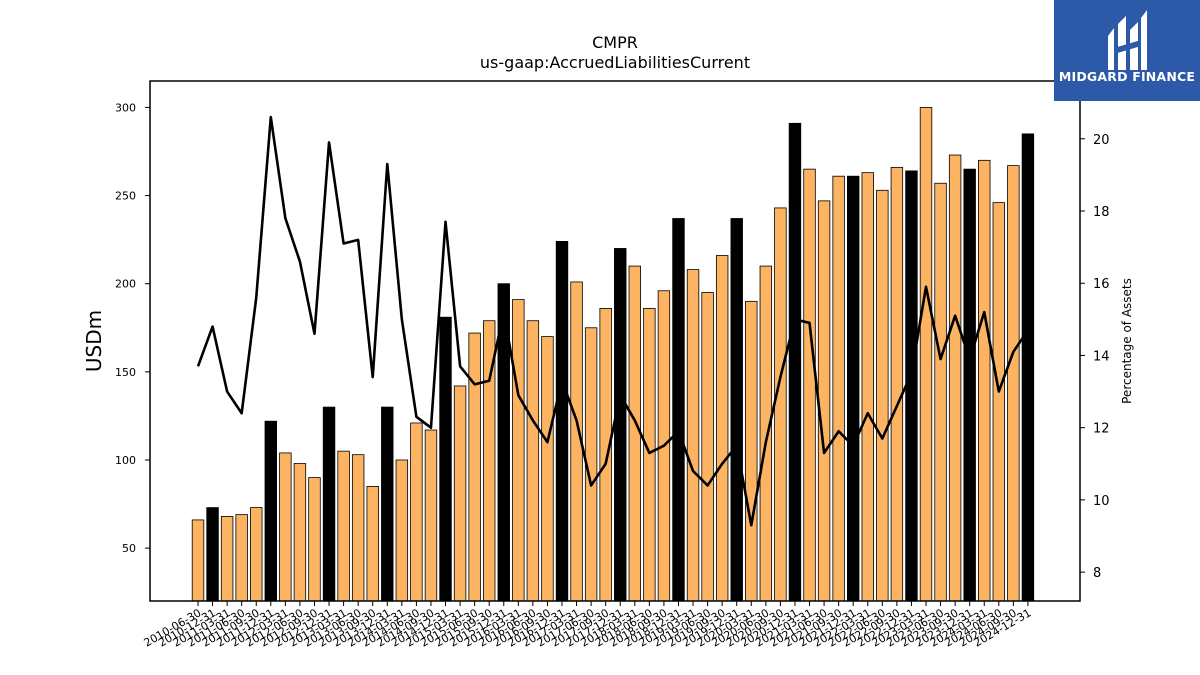 This screenshot has width=1200, height=675. Describe the element at coordinates (125, 284) in the screenshot. I see `y-tick-label: 200` at that location.